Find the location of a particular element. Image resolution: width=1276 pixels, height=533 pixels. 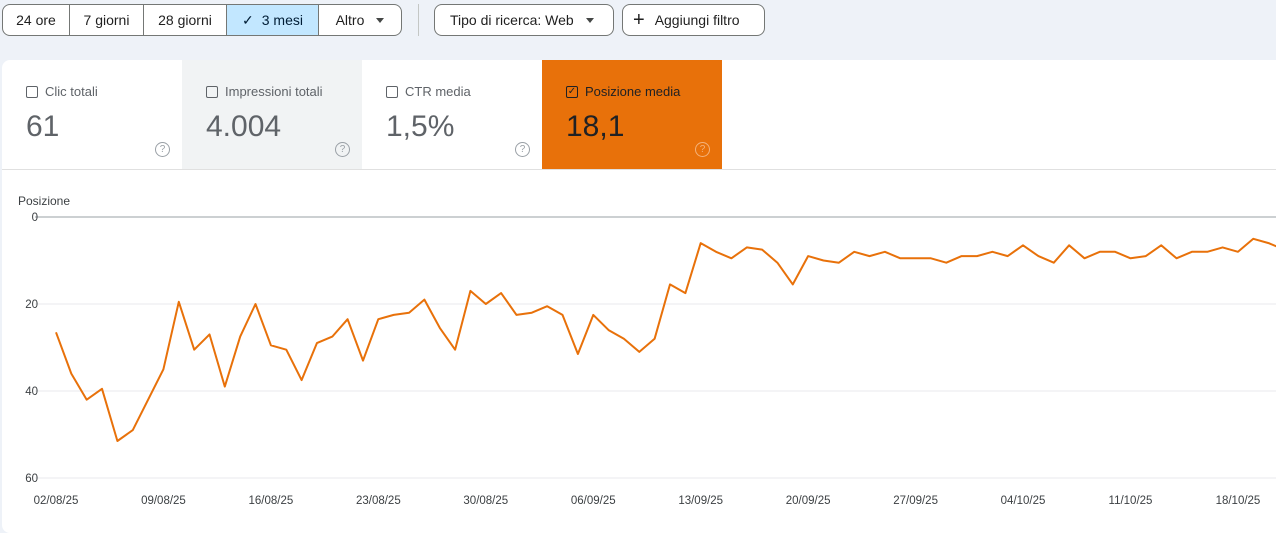

period-selector: 24 ore 7 giorni 28 giorni ✓ 3 mesi Altro is located at coordinates (202, 20).